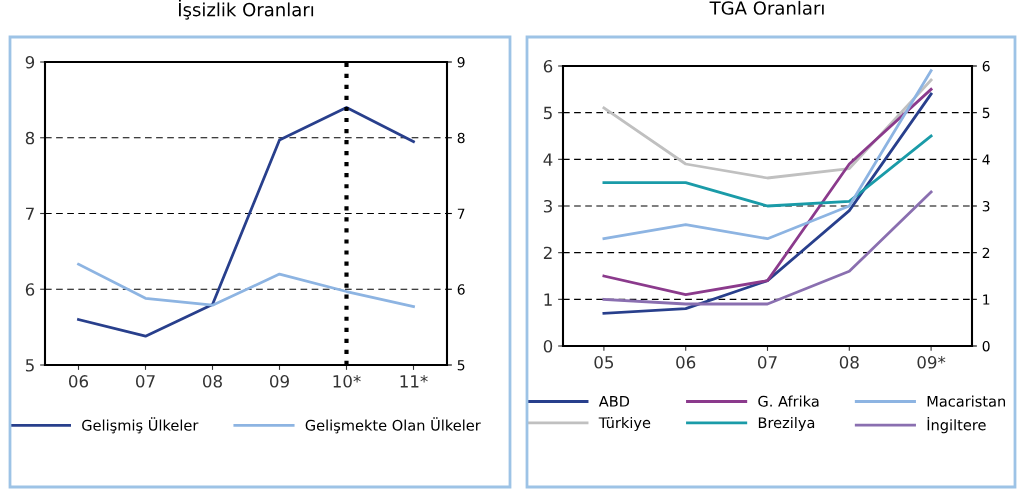 The image size is (1019, 490). I want to click on y-tick-label: 8, so click(30, 138).